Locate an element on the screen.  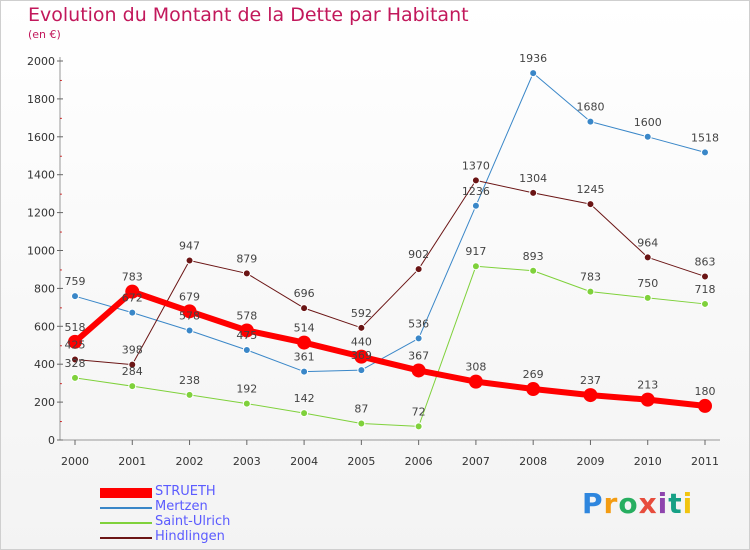
data-label-mertzen: 578 is located at coordinates (189, 315).